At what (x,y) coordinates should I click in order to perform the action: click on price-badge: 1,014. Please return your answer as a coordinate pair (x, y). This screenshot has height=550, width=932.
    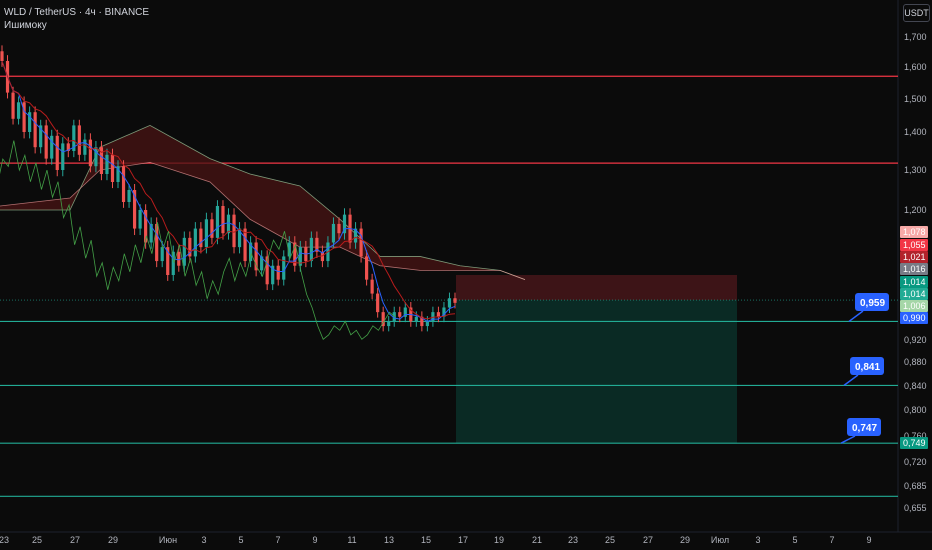
    Looking at the image, I should click on (914, 282).